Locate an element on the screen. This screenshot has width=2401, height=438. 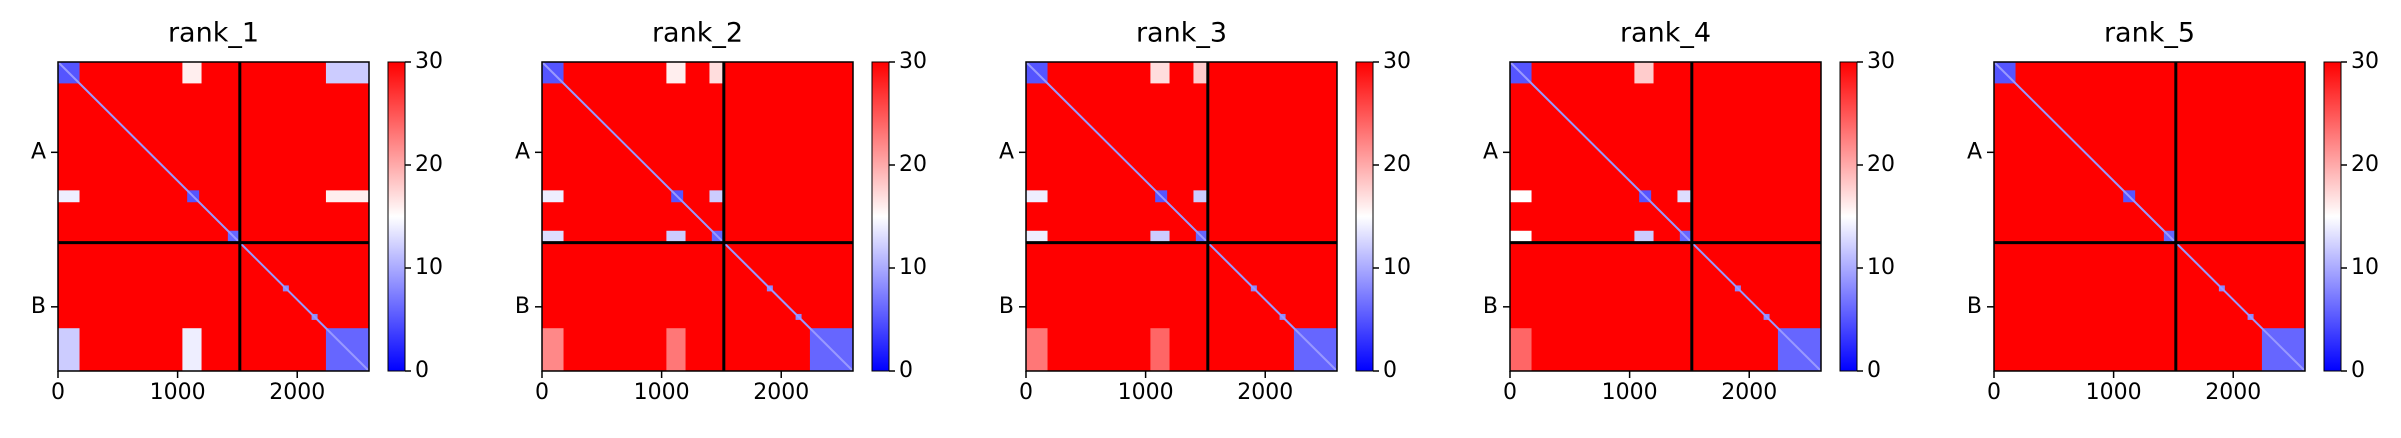
panel-title: rank_5 is located at coordinates (2149, 33).